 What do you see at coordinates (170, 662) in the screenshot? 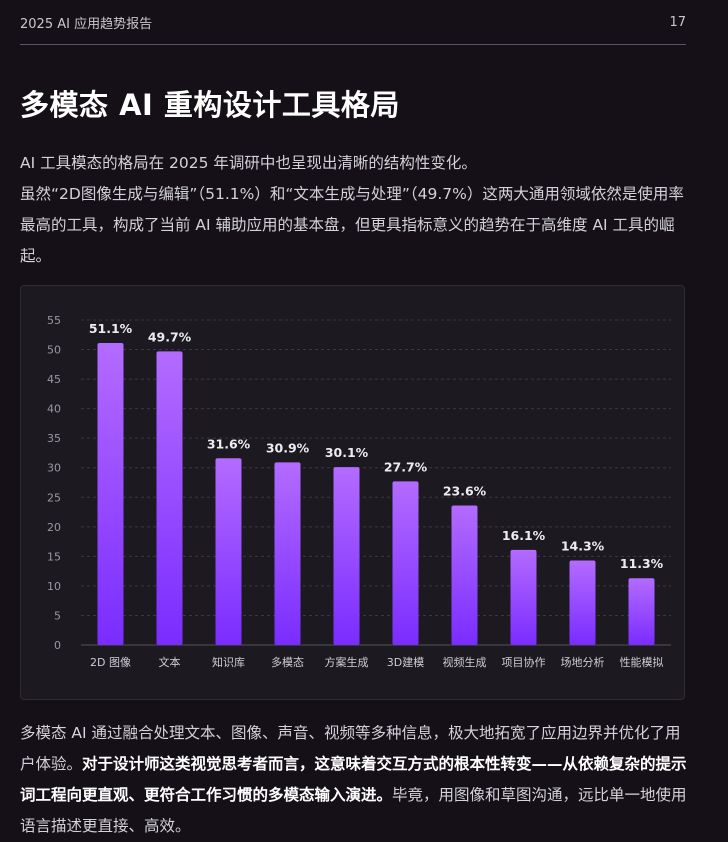
I see `x-tick-label: 文本` at bounding box center [170, 662].